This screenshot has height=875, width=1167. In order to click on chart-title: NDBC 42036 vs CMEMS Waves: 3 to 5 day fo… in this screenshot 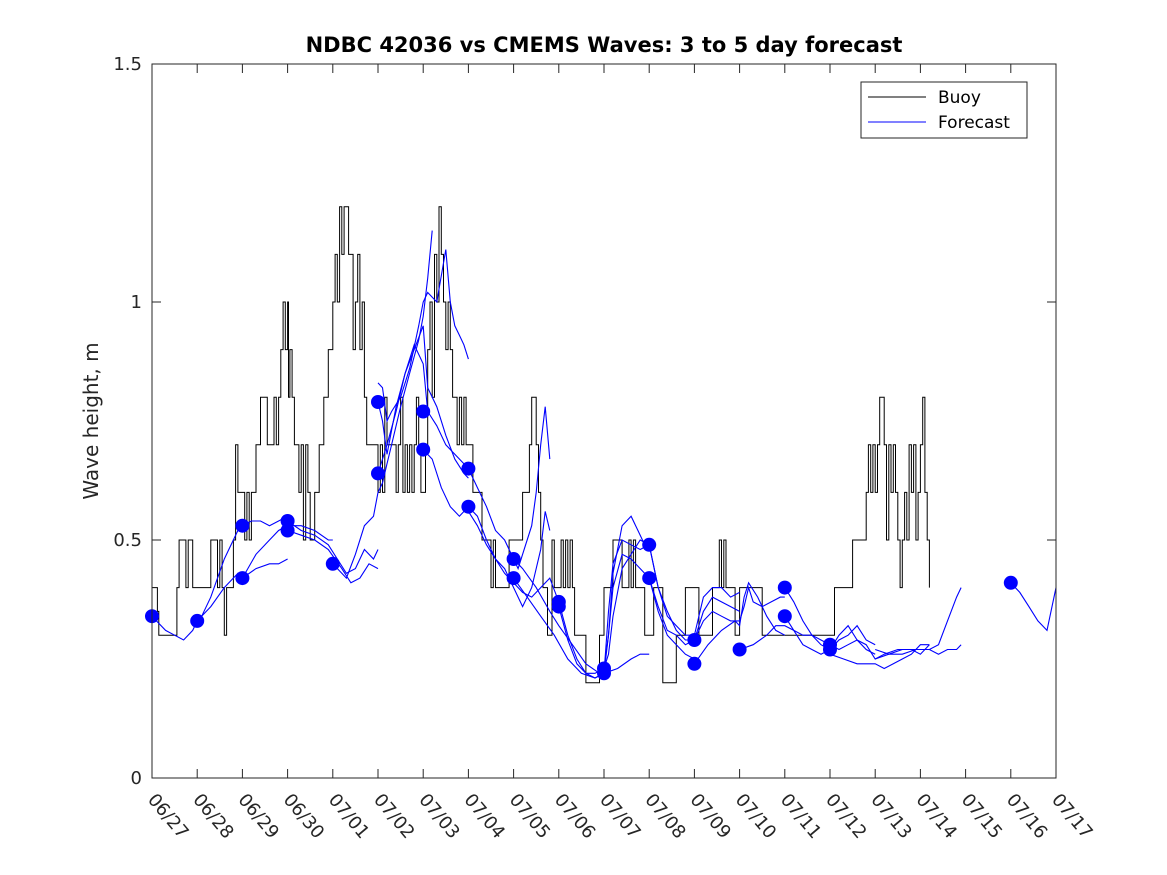, I will do `click(604, 45)`.